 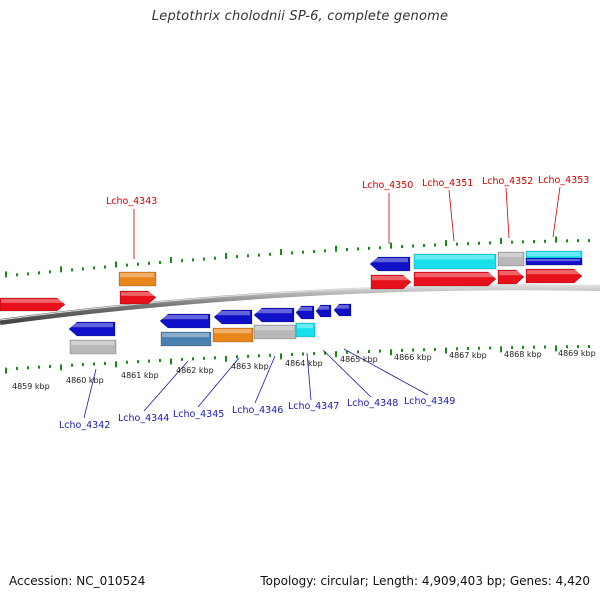 What do you see at coordinates (198, 414) in the screenshot?
I see `gene-label-lcho-4345: Lcho_4345` at bounding box center [198, 414].